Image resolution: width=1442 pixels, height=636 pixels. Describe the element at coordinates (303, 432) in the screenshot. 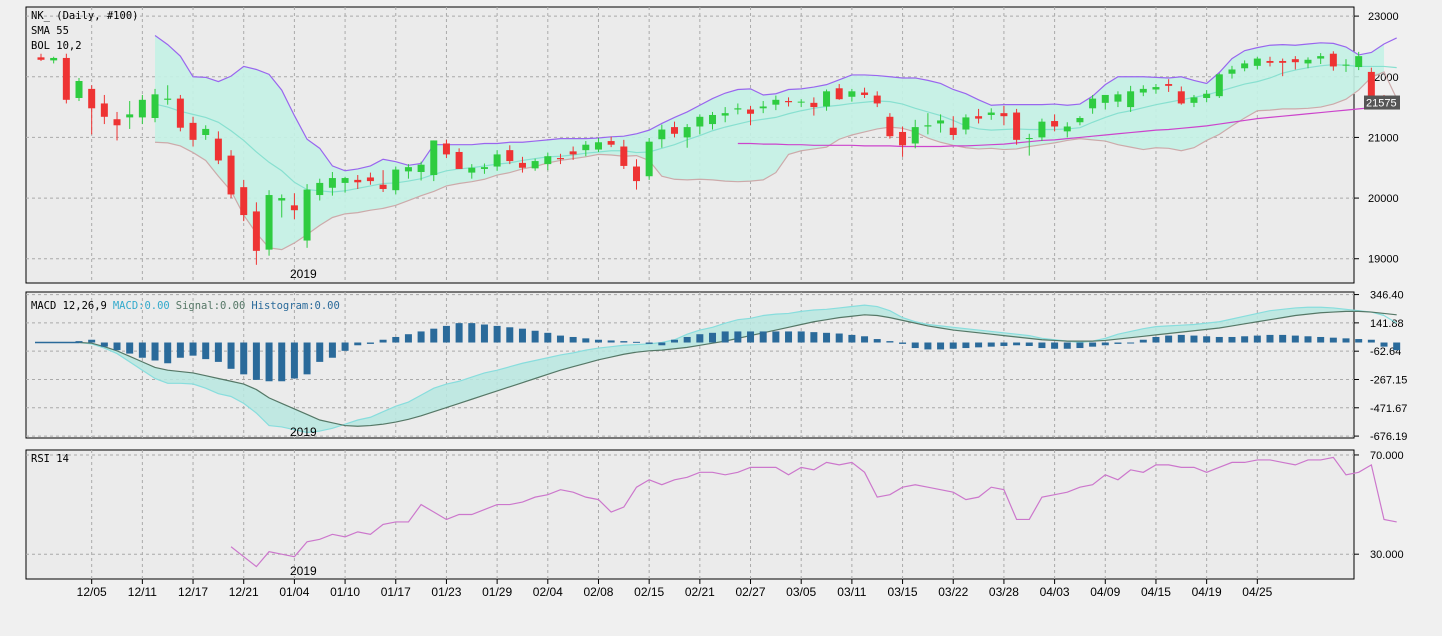

I see `year-label: 2019` at that location.